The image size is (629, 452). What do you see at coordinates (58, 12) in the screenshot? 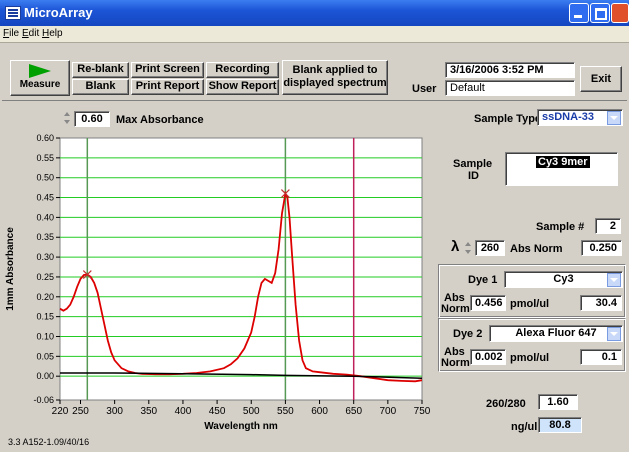
I see `window-title: MicroArray` at bounding box center [58, 12].